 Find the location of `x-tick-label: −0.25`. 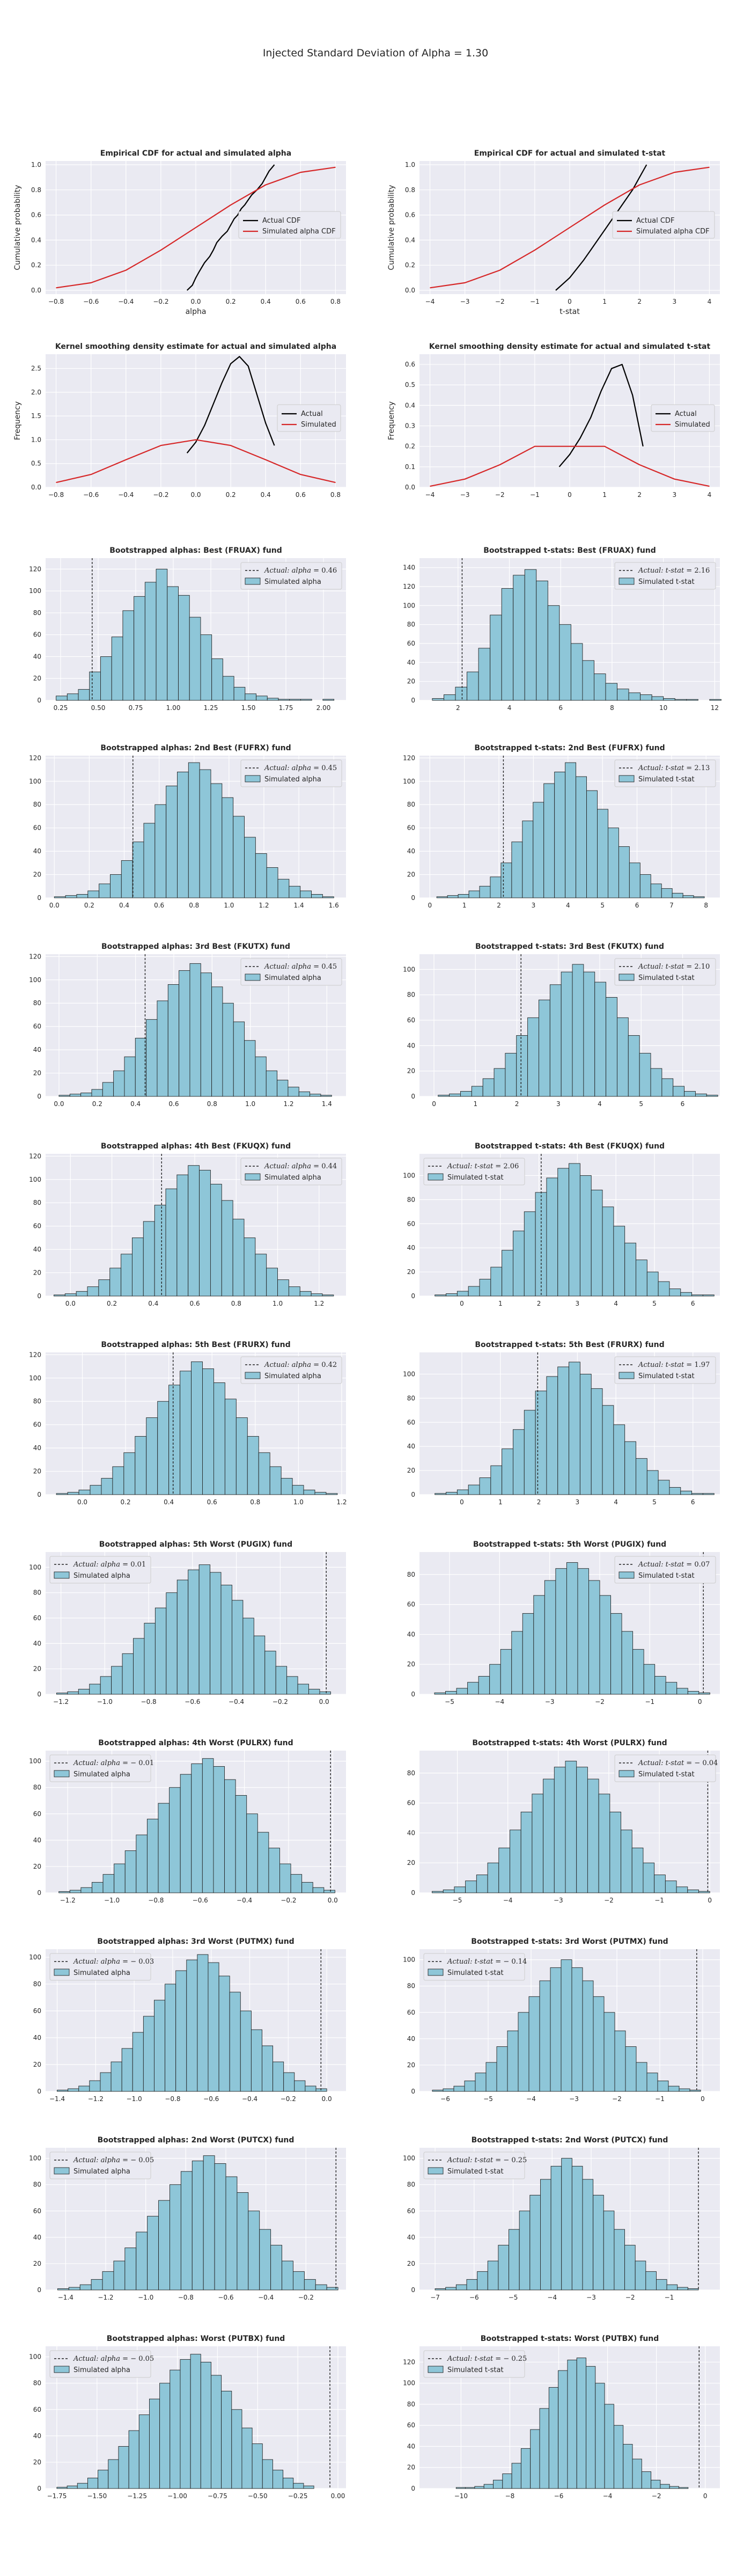

x-tick-label: −0.25 is located at coordinates (298, 2496).